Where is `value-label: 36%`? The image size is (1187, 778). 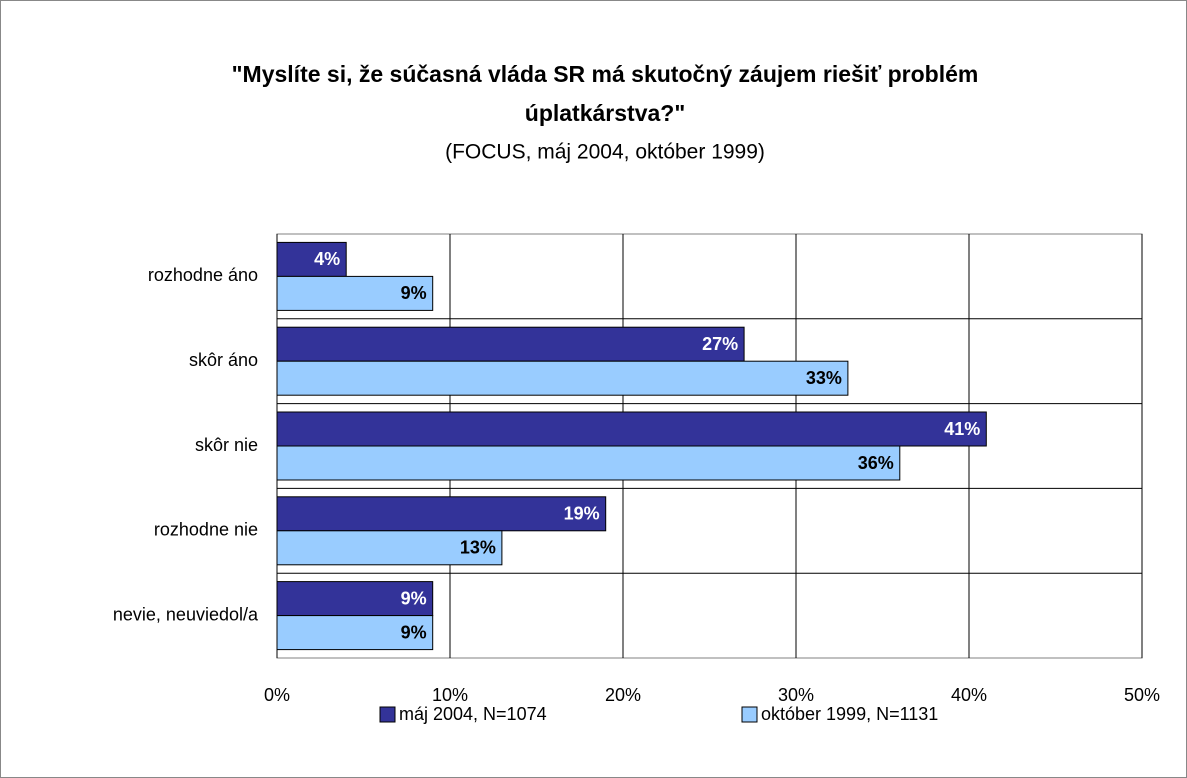 value-label: 36% is located at coordinates (876, 463).